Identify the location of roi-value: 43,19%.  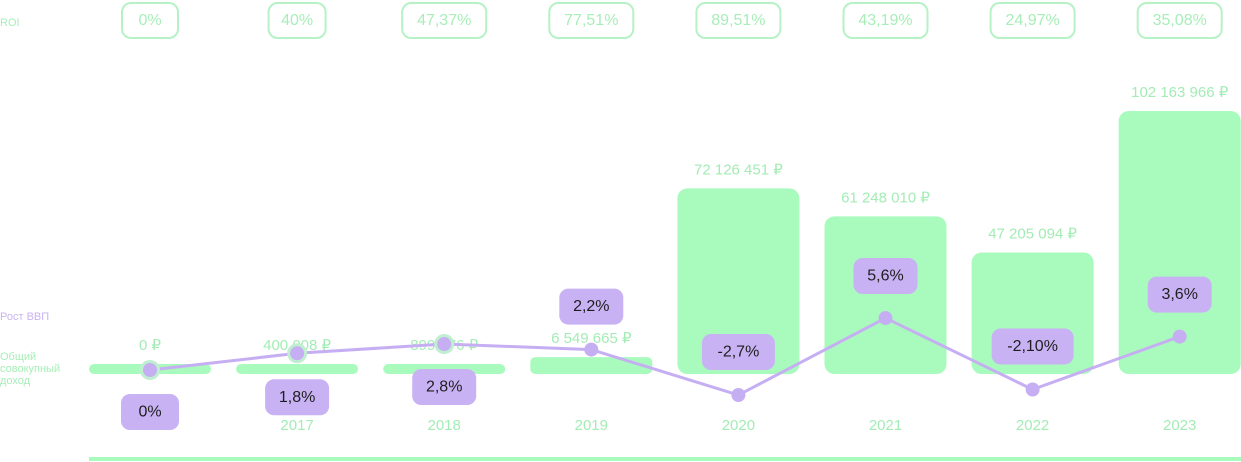
(885, 20).